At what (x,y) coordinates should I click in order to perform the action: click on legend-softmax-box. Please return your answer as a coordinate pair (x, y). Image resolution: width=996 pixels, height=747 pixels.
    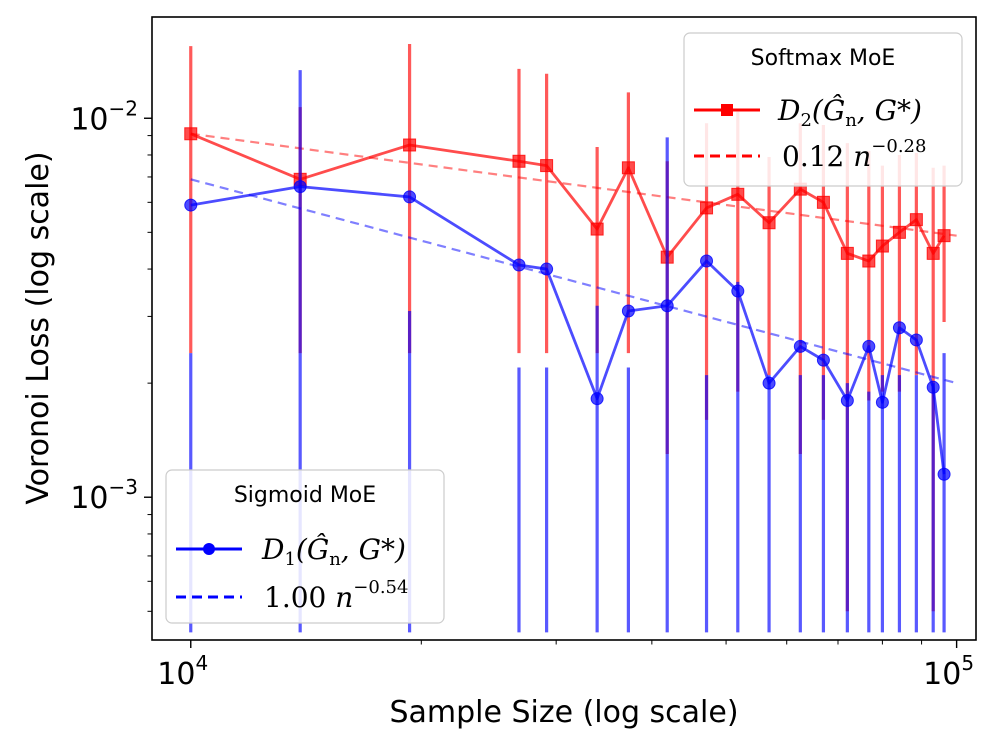
    Looking at the image, I should click on (823, 109).